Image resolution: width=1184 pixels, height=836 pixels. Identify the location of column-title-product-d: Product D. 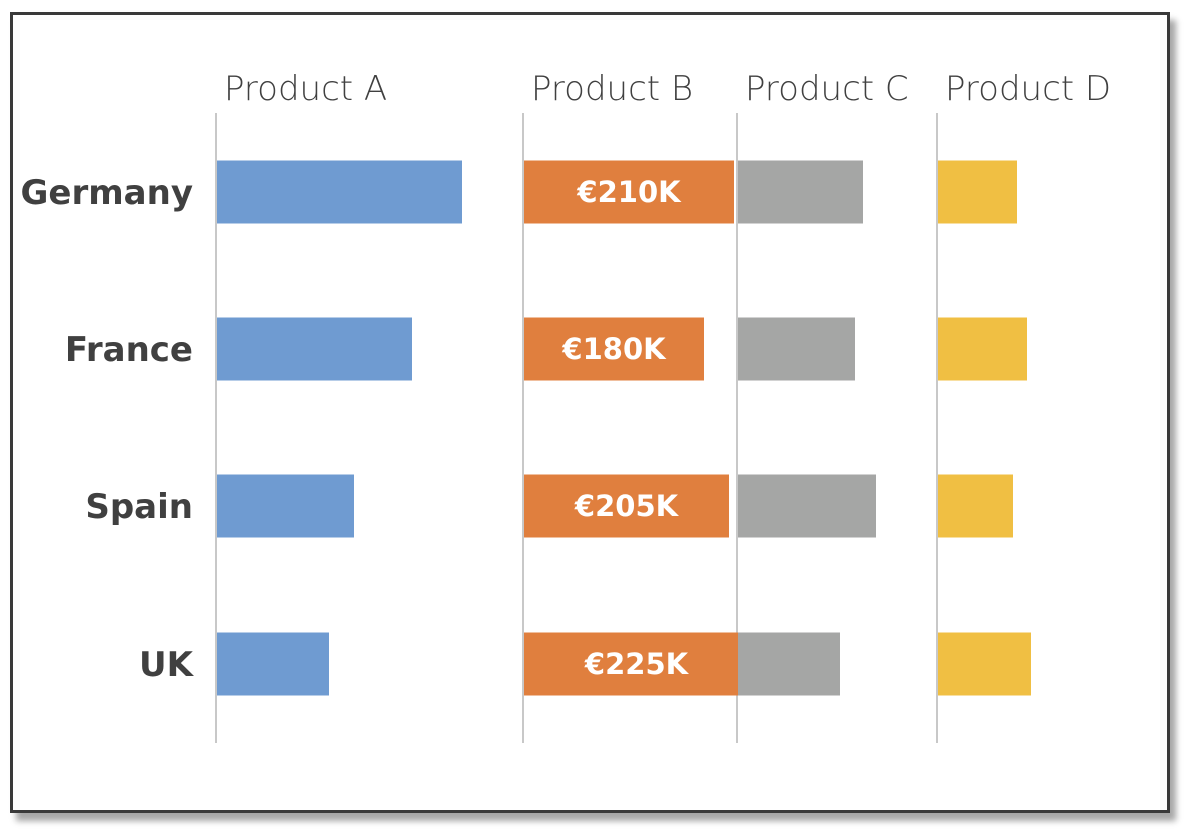
(1028, 89).